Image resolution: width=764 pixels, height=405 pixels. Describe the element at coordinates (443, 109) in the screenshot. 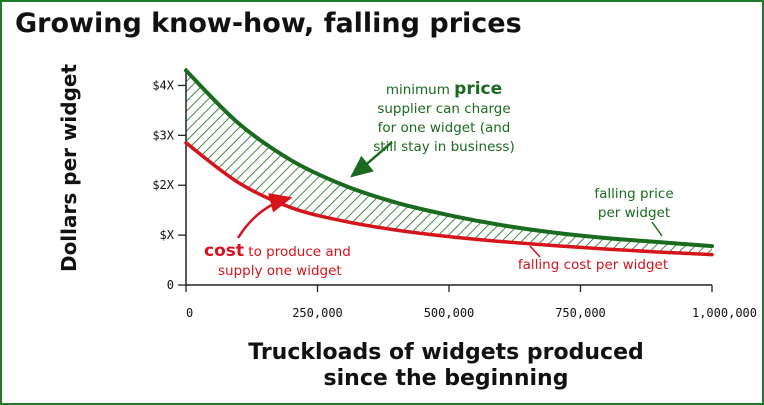

I see `price-note-line-1: supplier can charge` at that location.